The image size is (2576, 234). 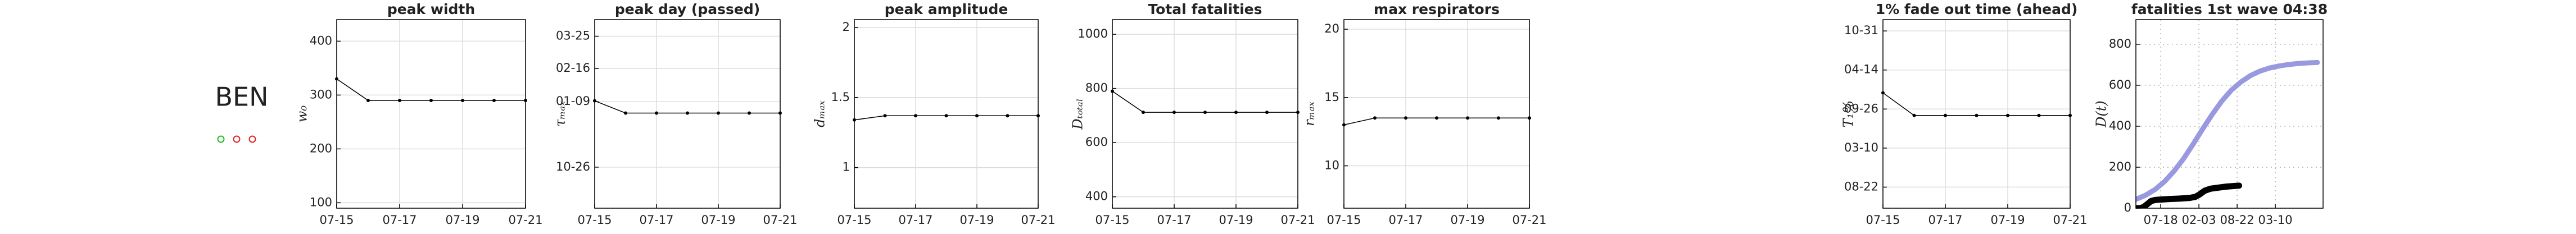 I want to click on y-tick-label: 2, so click(x=846, y=27).